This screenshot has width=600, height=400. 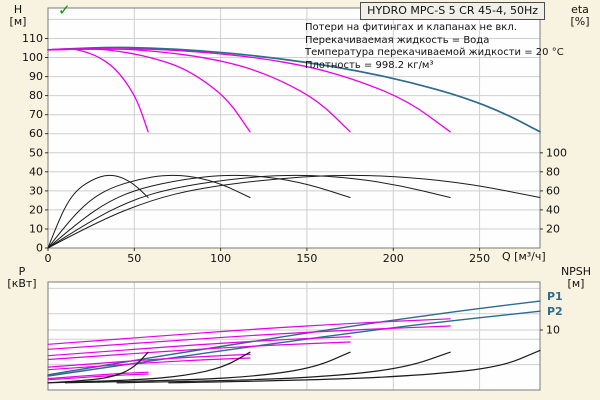 I want to click on p-axis-name: P, so click(x=22, y=271).